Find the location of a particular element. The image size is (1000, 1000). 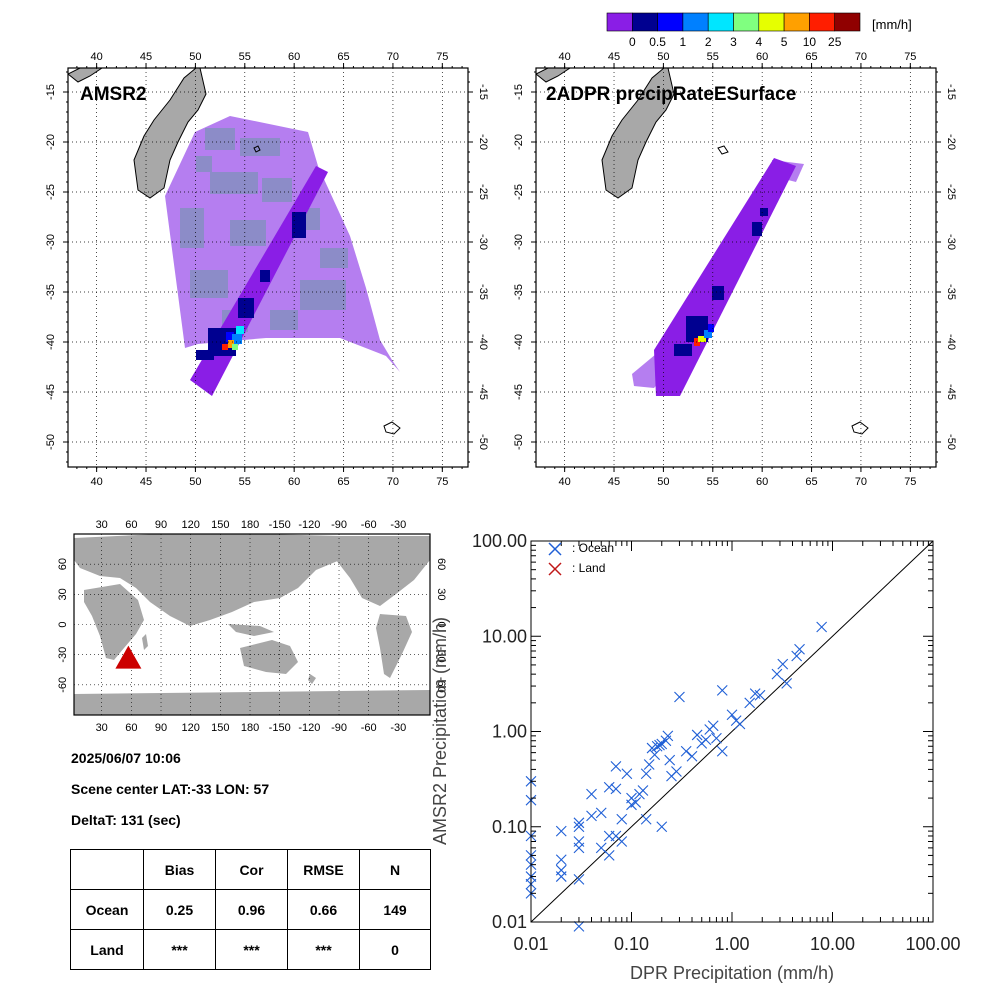

scatter-x-tick-label: 100.00 is located at coordinates (932, 944).